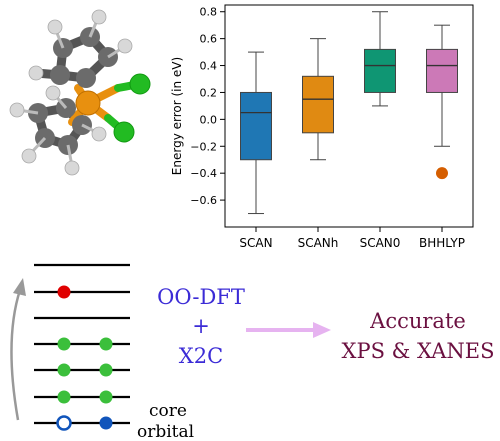  What do you see at coordinates (106, 423) in the screenshot?
I see `core-electron` at bounding box center [106, 423].